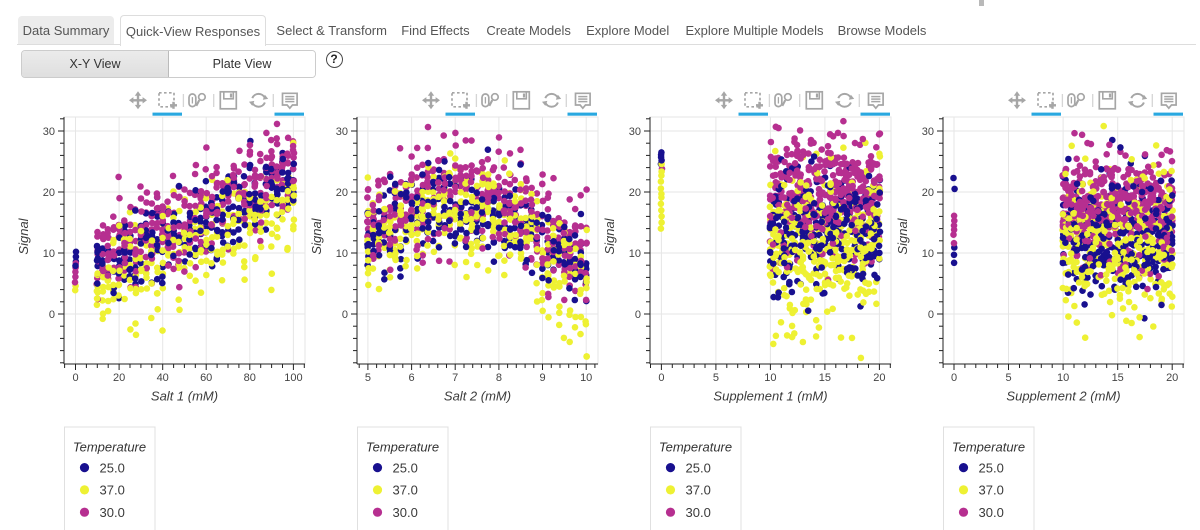  What do you see at coordinates (412, 378) in the screenshot?
I see `svg-text: 6` at bounding box center [412, 378].